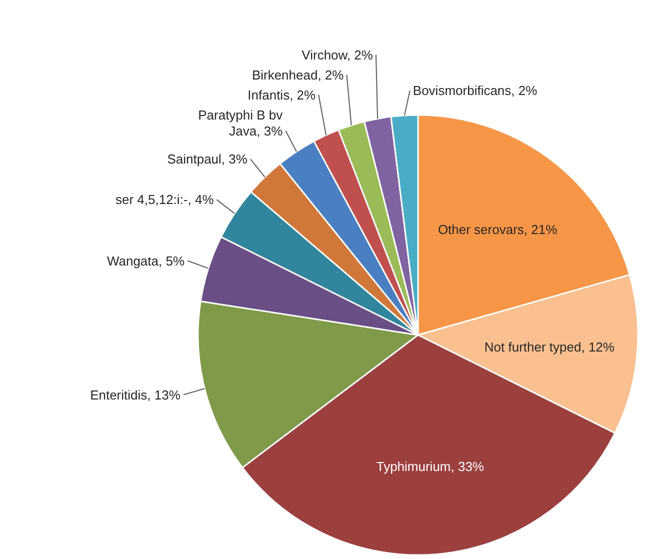  What do you see at coordinates (549, 347) in the screenshot?
I see `slice-label: Not further typed, 12%` at bounding box center [549, 347].